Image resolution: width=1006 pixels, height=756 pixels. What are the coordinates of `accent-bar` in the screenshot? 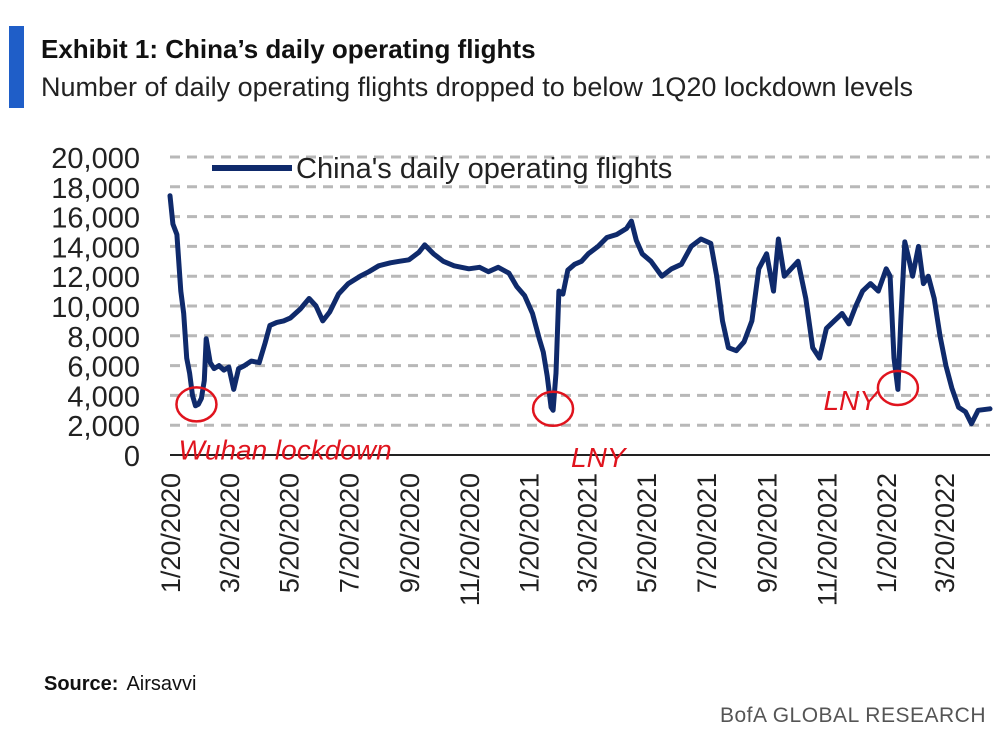 It's located at (16, 67).